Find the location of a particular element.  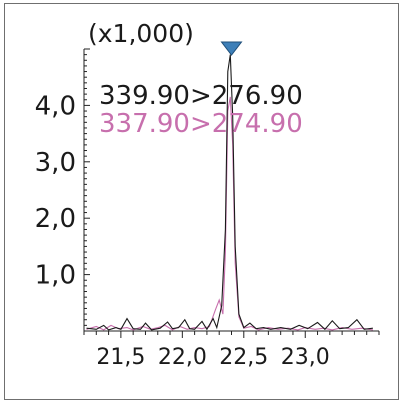

scale-note: (x1,000) is located at coordinates (141, 33).